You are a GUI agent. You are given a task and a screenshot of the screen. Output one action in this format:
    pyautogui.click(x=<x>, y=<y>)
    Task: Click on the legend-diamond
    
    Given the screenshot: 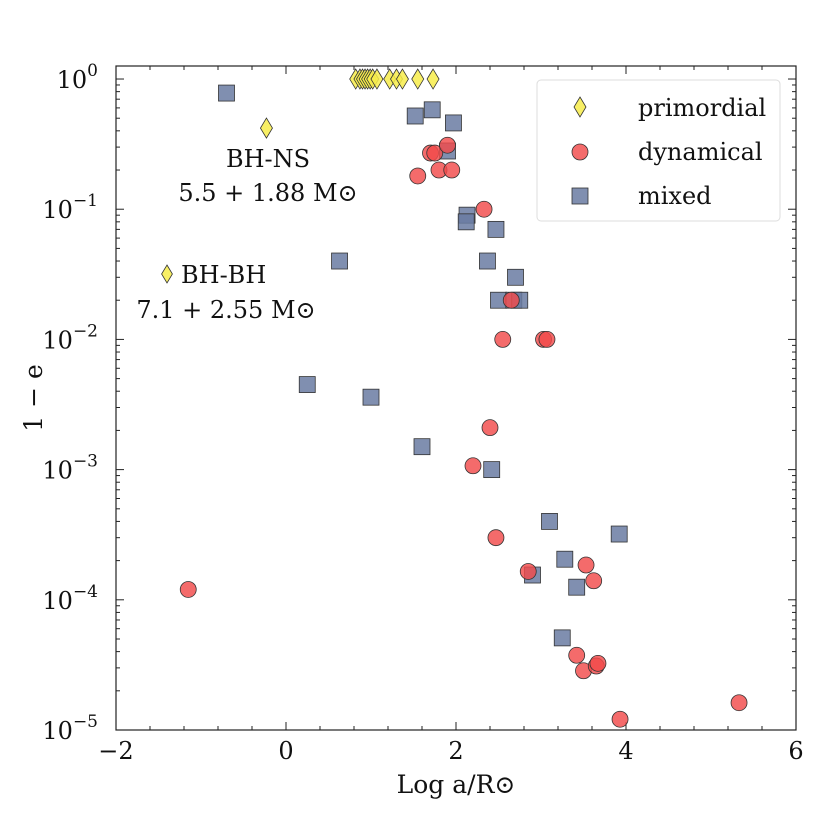 What is the action you would take?
    pyautogui.click(x=580, y=107)
    